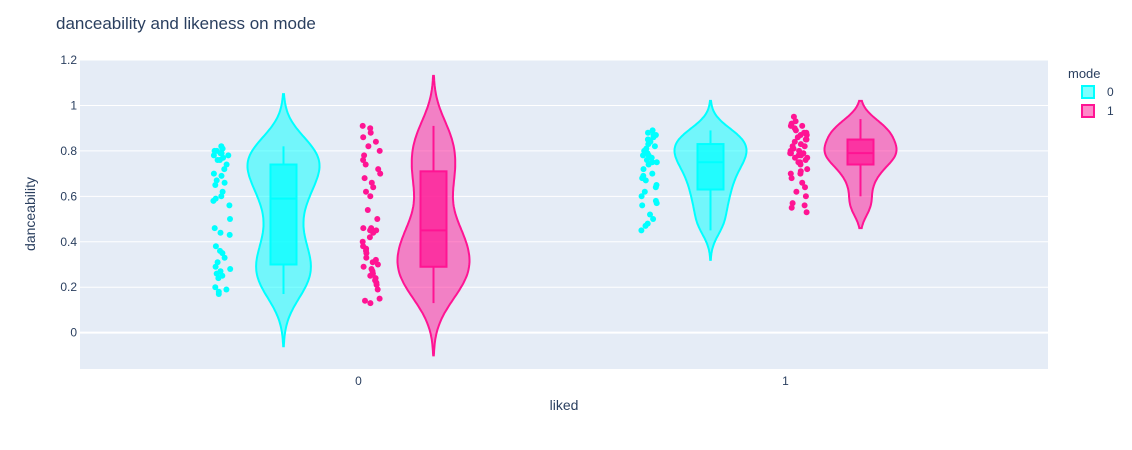 This screenshot has width=1132, height=450. What do you see at coordinates (73, 105) in the screenshot?
I see `y-tick-label: 1` at bounding box center [73, 105].